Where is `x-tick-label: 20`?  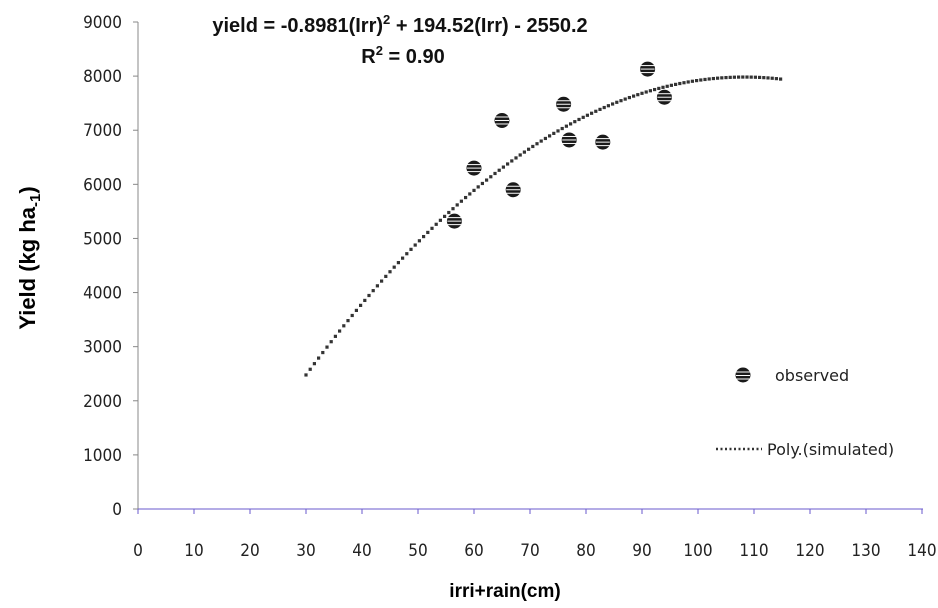
x-tick-label: 20 is located at coordinates (249, 551).